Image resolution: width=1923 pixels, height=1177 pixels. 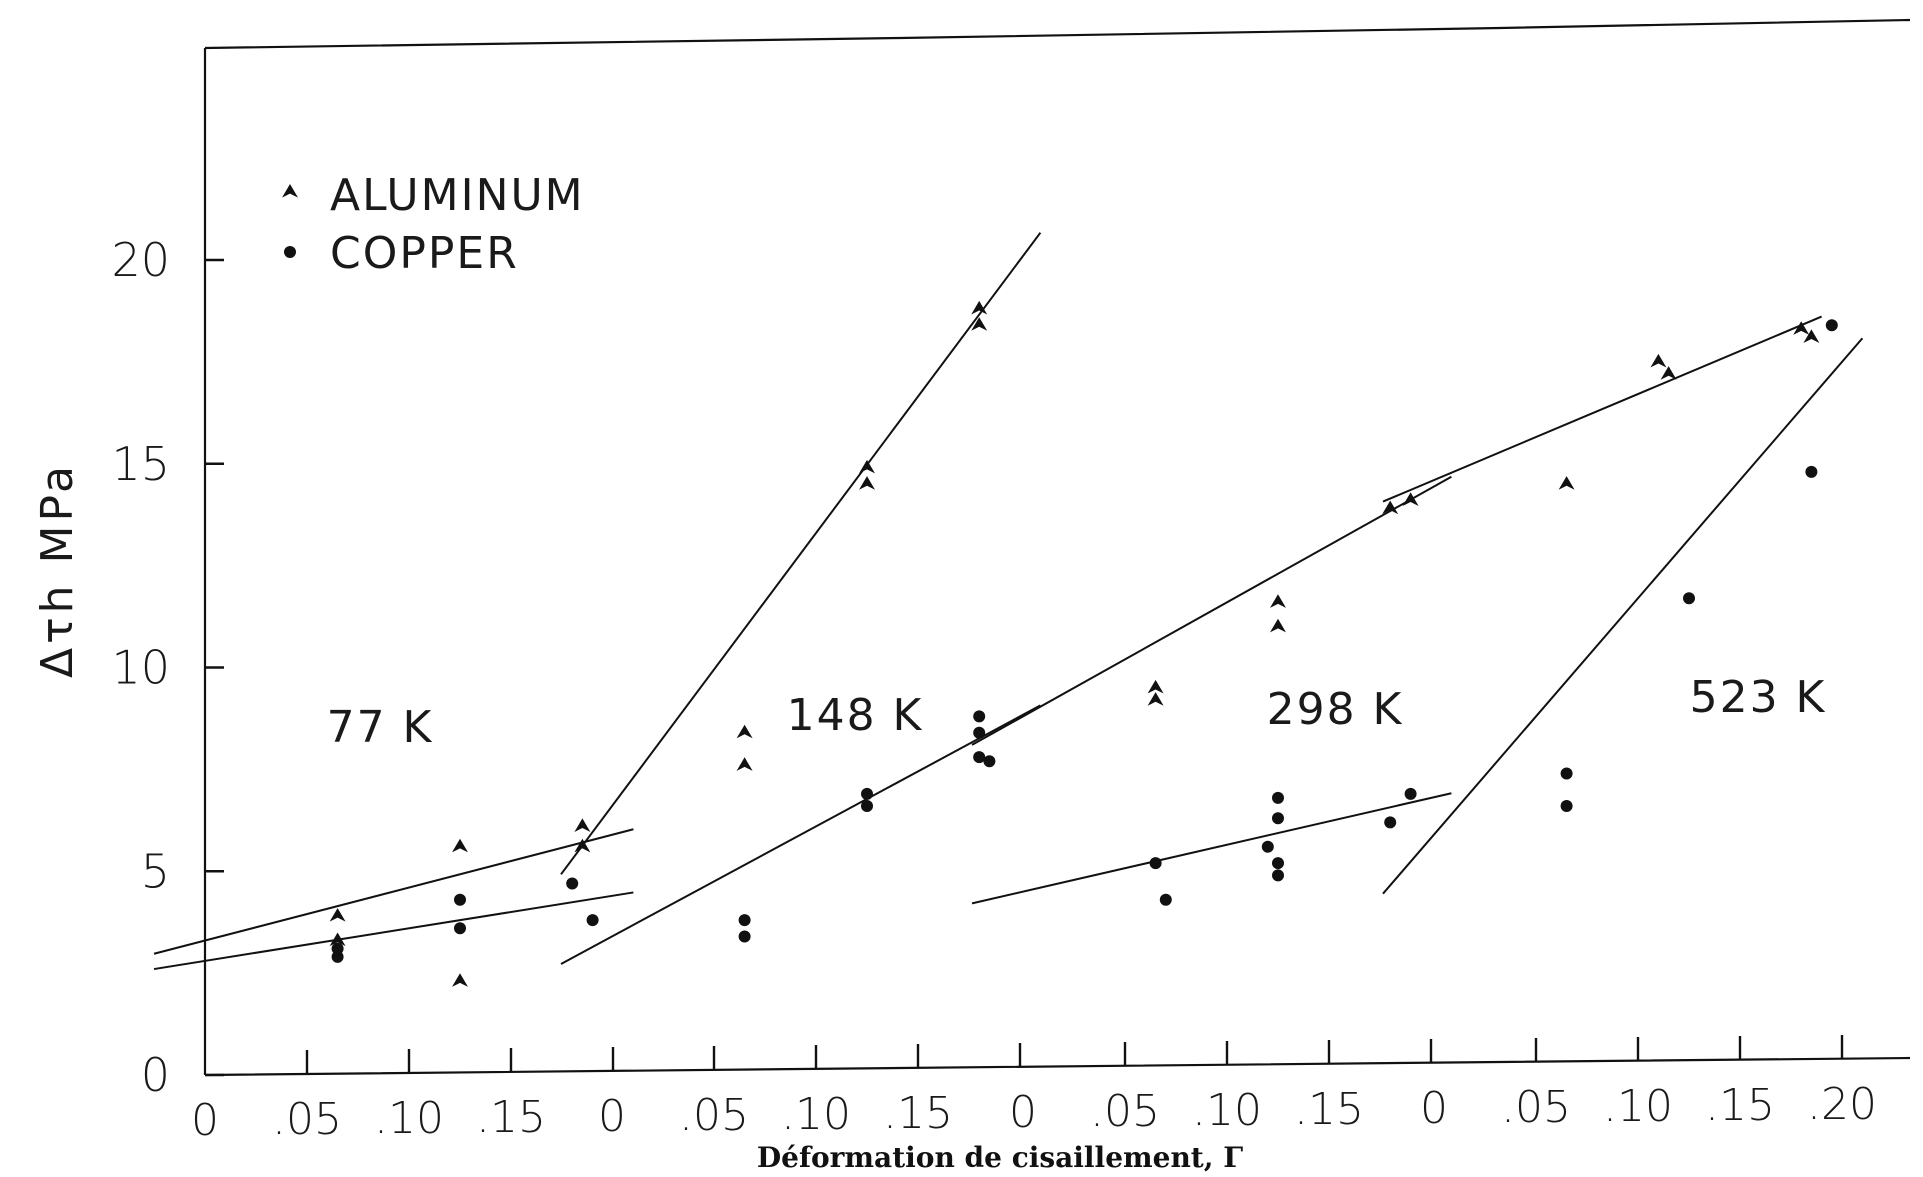 What do you see at coordinates (1758, 697) in the screenshot?
I see `temperature-label: 523 K` at bounding box center [1758, 697].